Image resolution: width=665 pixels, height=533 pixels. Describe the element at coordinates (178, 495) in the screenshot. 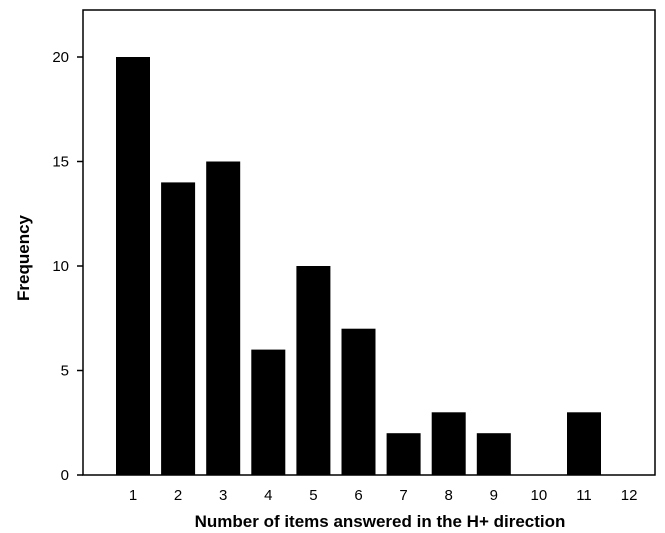

I see `x-tick-label: 2` at that location.